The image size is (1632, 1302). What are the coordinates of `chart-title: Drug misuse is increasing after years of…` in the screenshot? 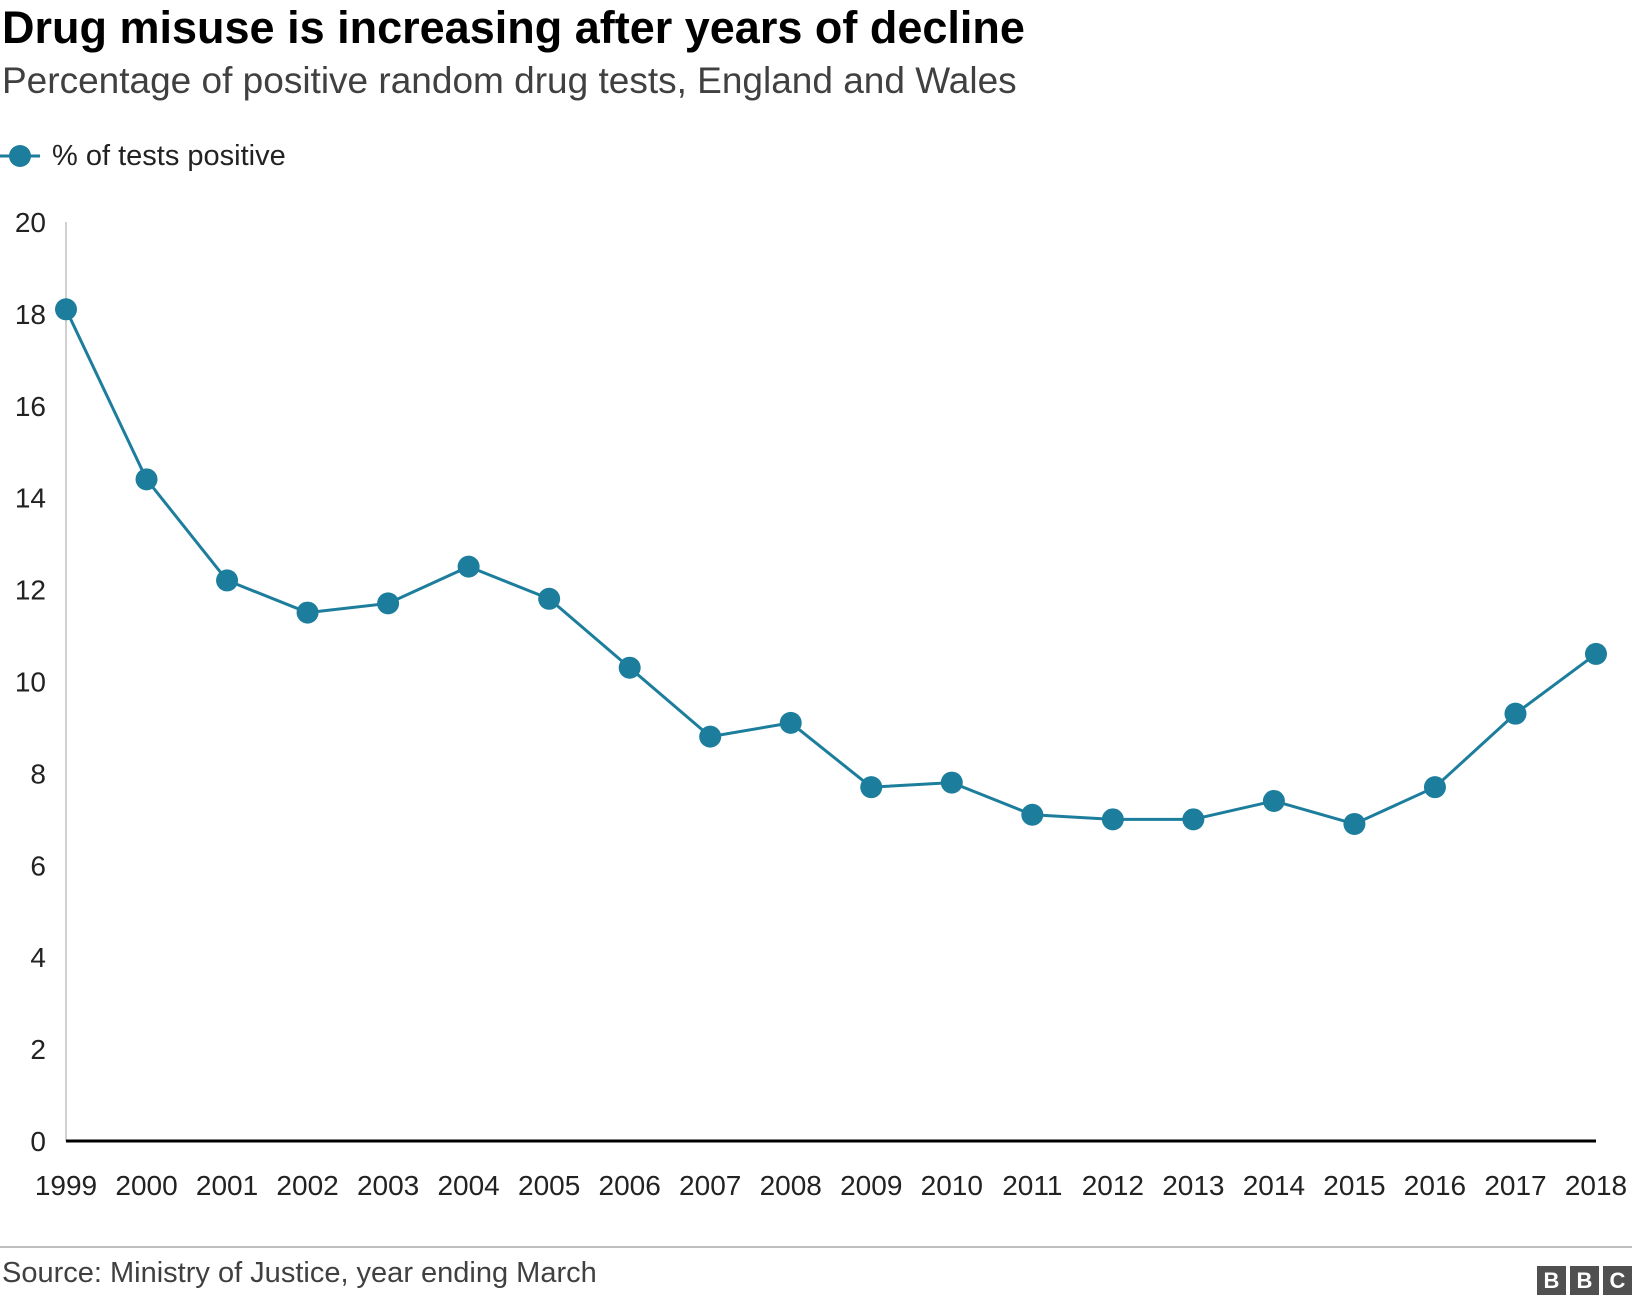 It's located at (513, 27).